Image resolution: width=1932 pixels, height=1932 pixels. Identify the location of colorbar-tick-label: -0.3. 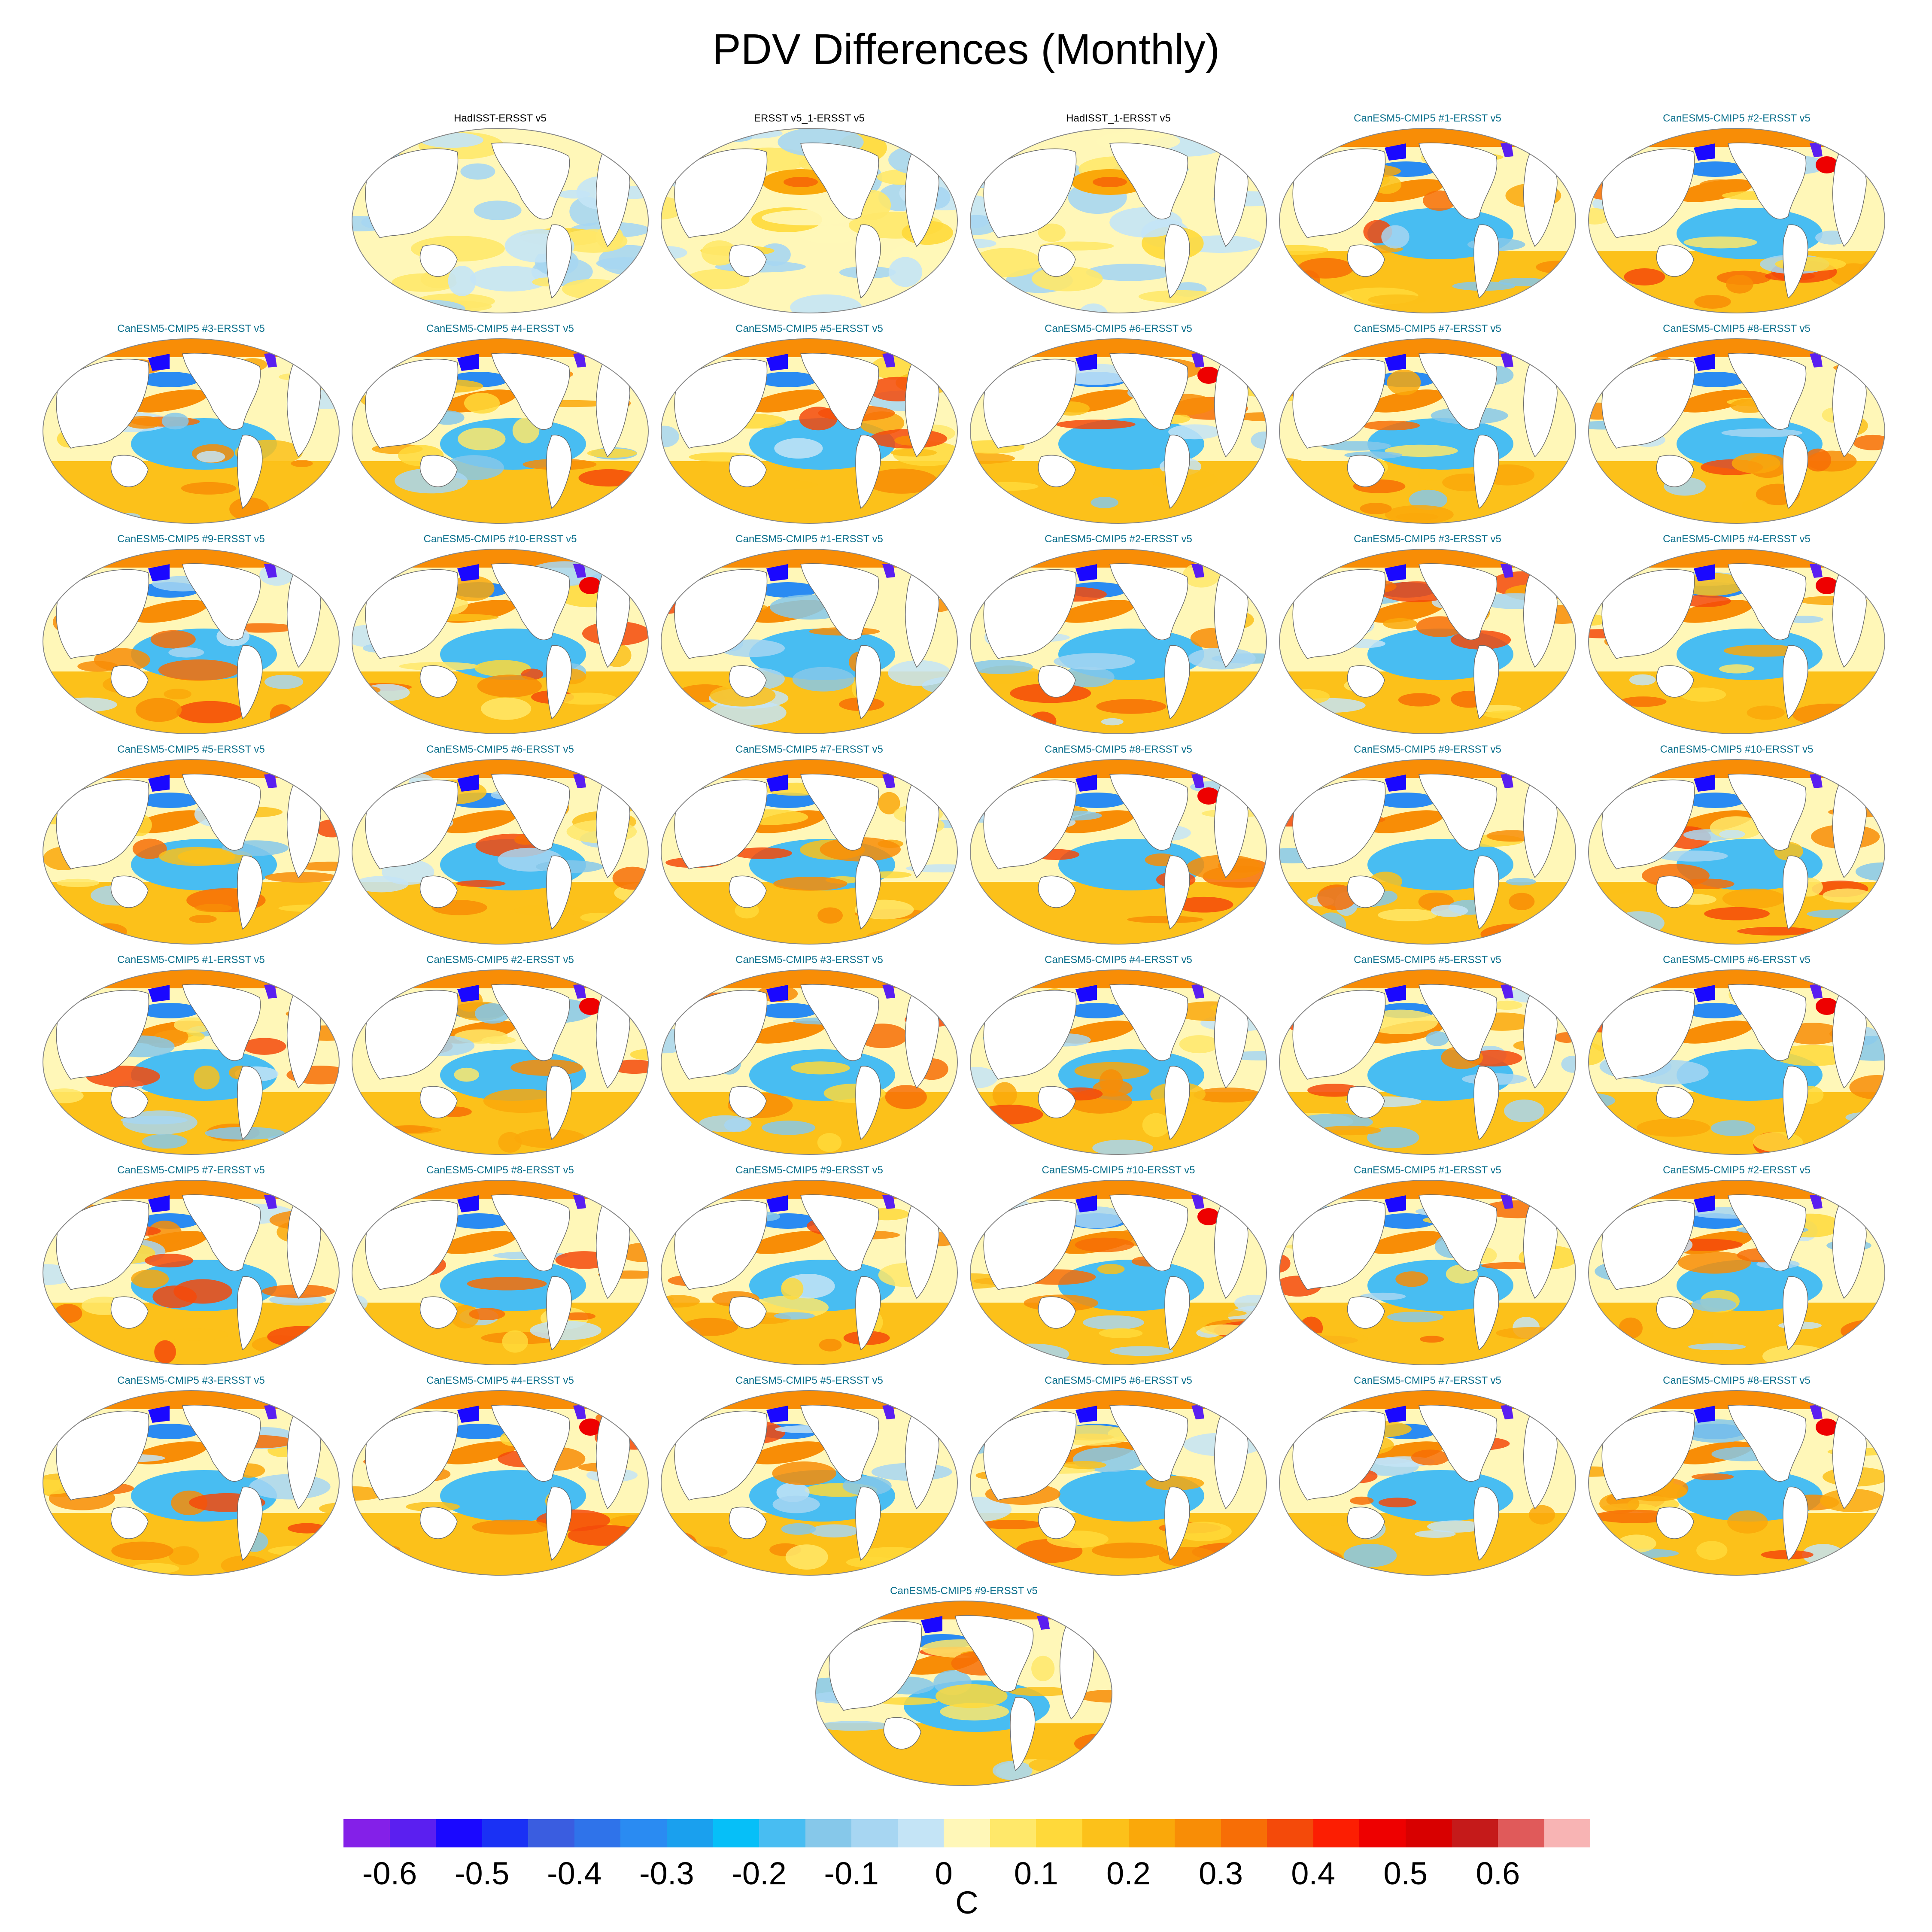
(666, 1873).